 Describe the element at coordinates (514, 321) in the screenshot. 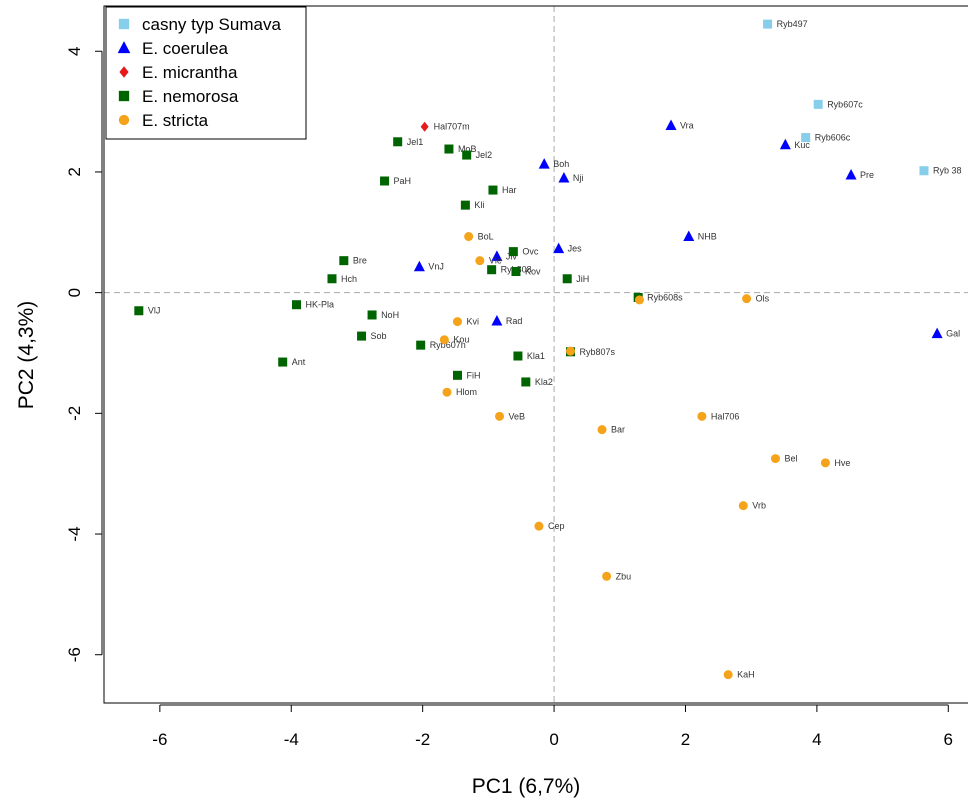

I see `point-label: Rad` at that location.